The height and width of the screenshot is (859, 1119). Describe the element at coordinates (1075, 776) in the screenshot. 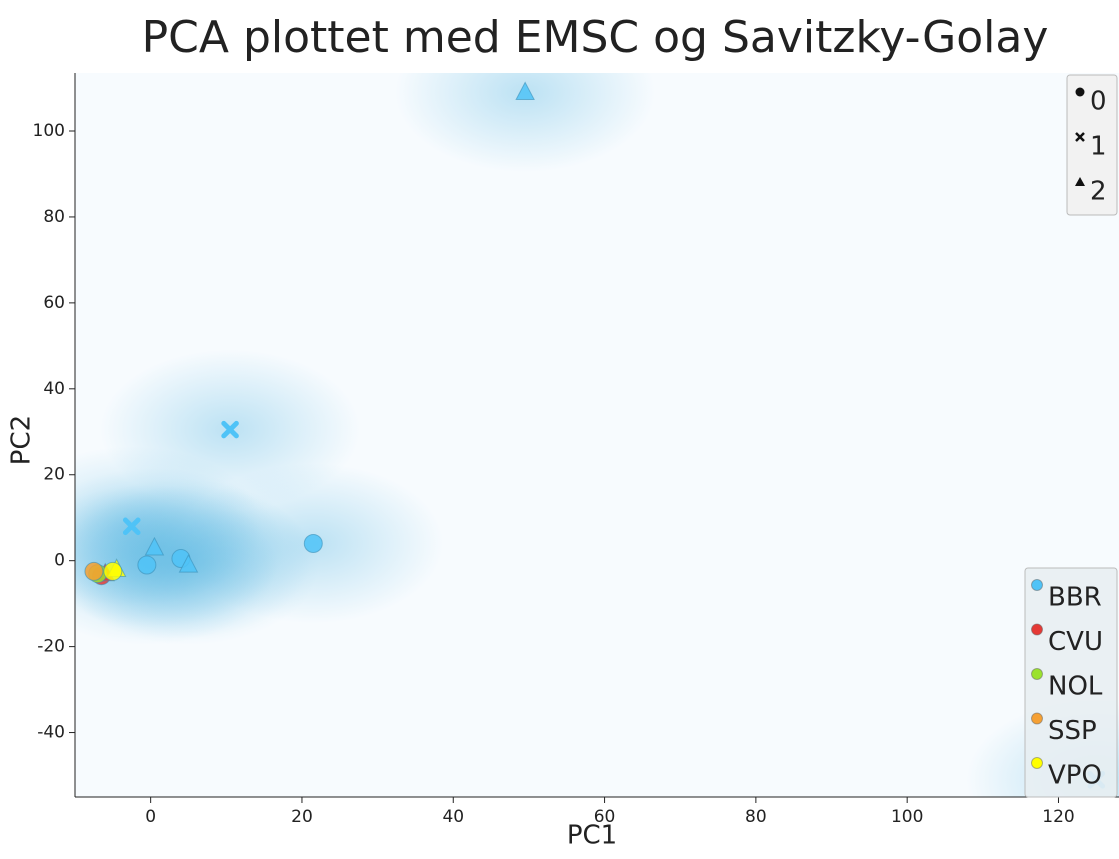

I see `legend-label: VPO` at that location.